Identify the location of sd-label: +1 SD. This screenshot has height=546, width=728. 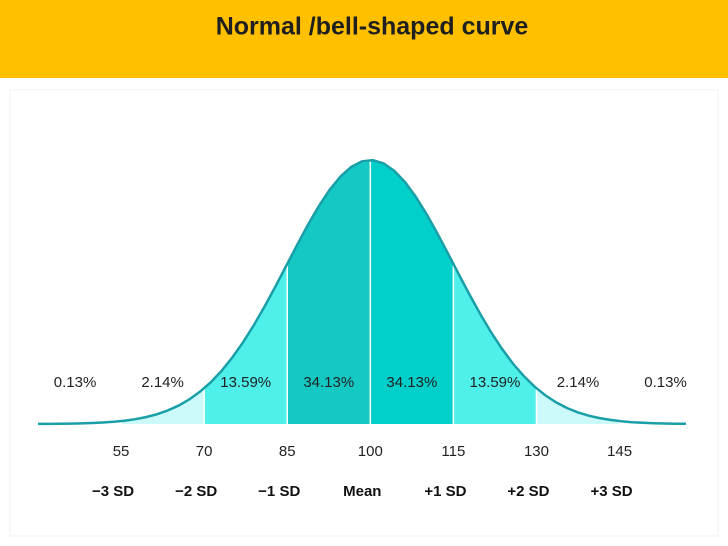
(445, 491).